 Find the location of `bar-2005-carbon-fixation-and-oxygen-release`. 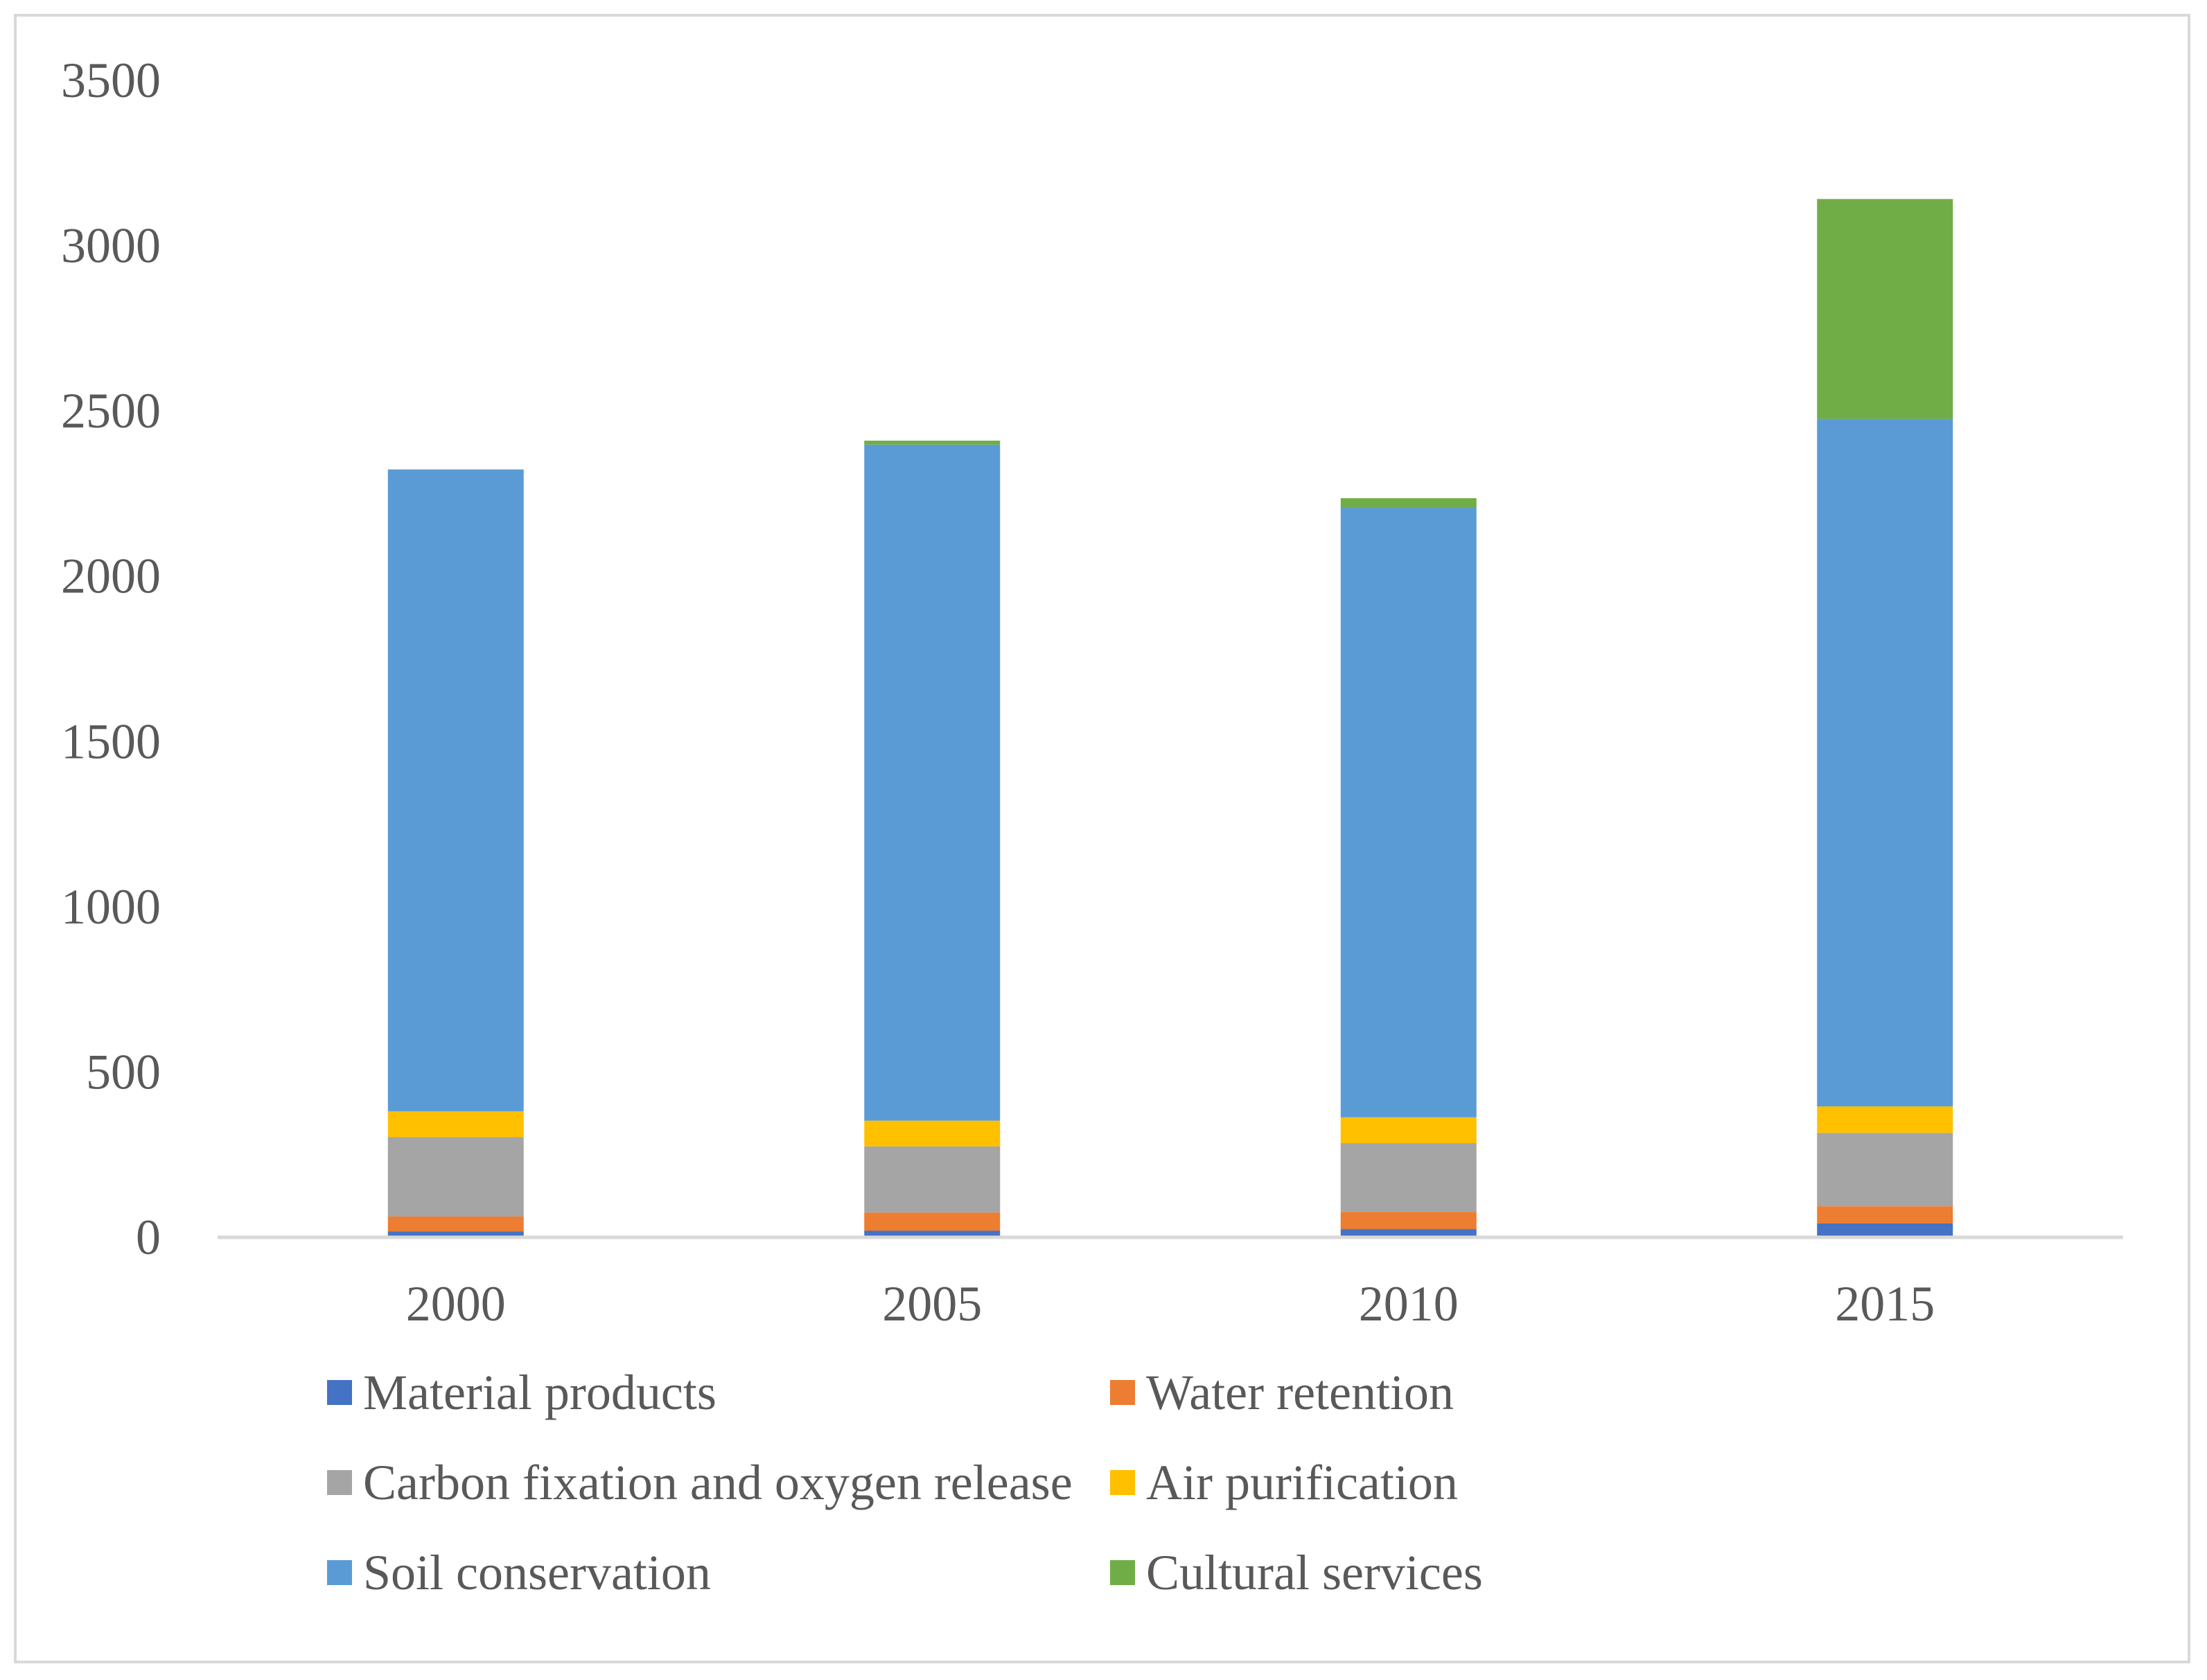

bar-2005-carbon-fixation-and-oxygen-release is located at coordinates (932, 1179).